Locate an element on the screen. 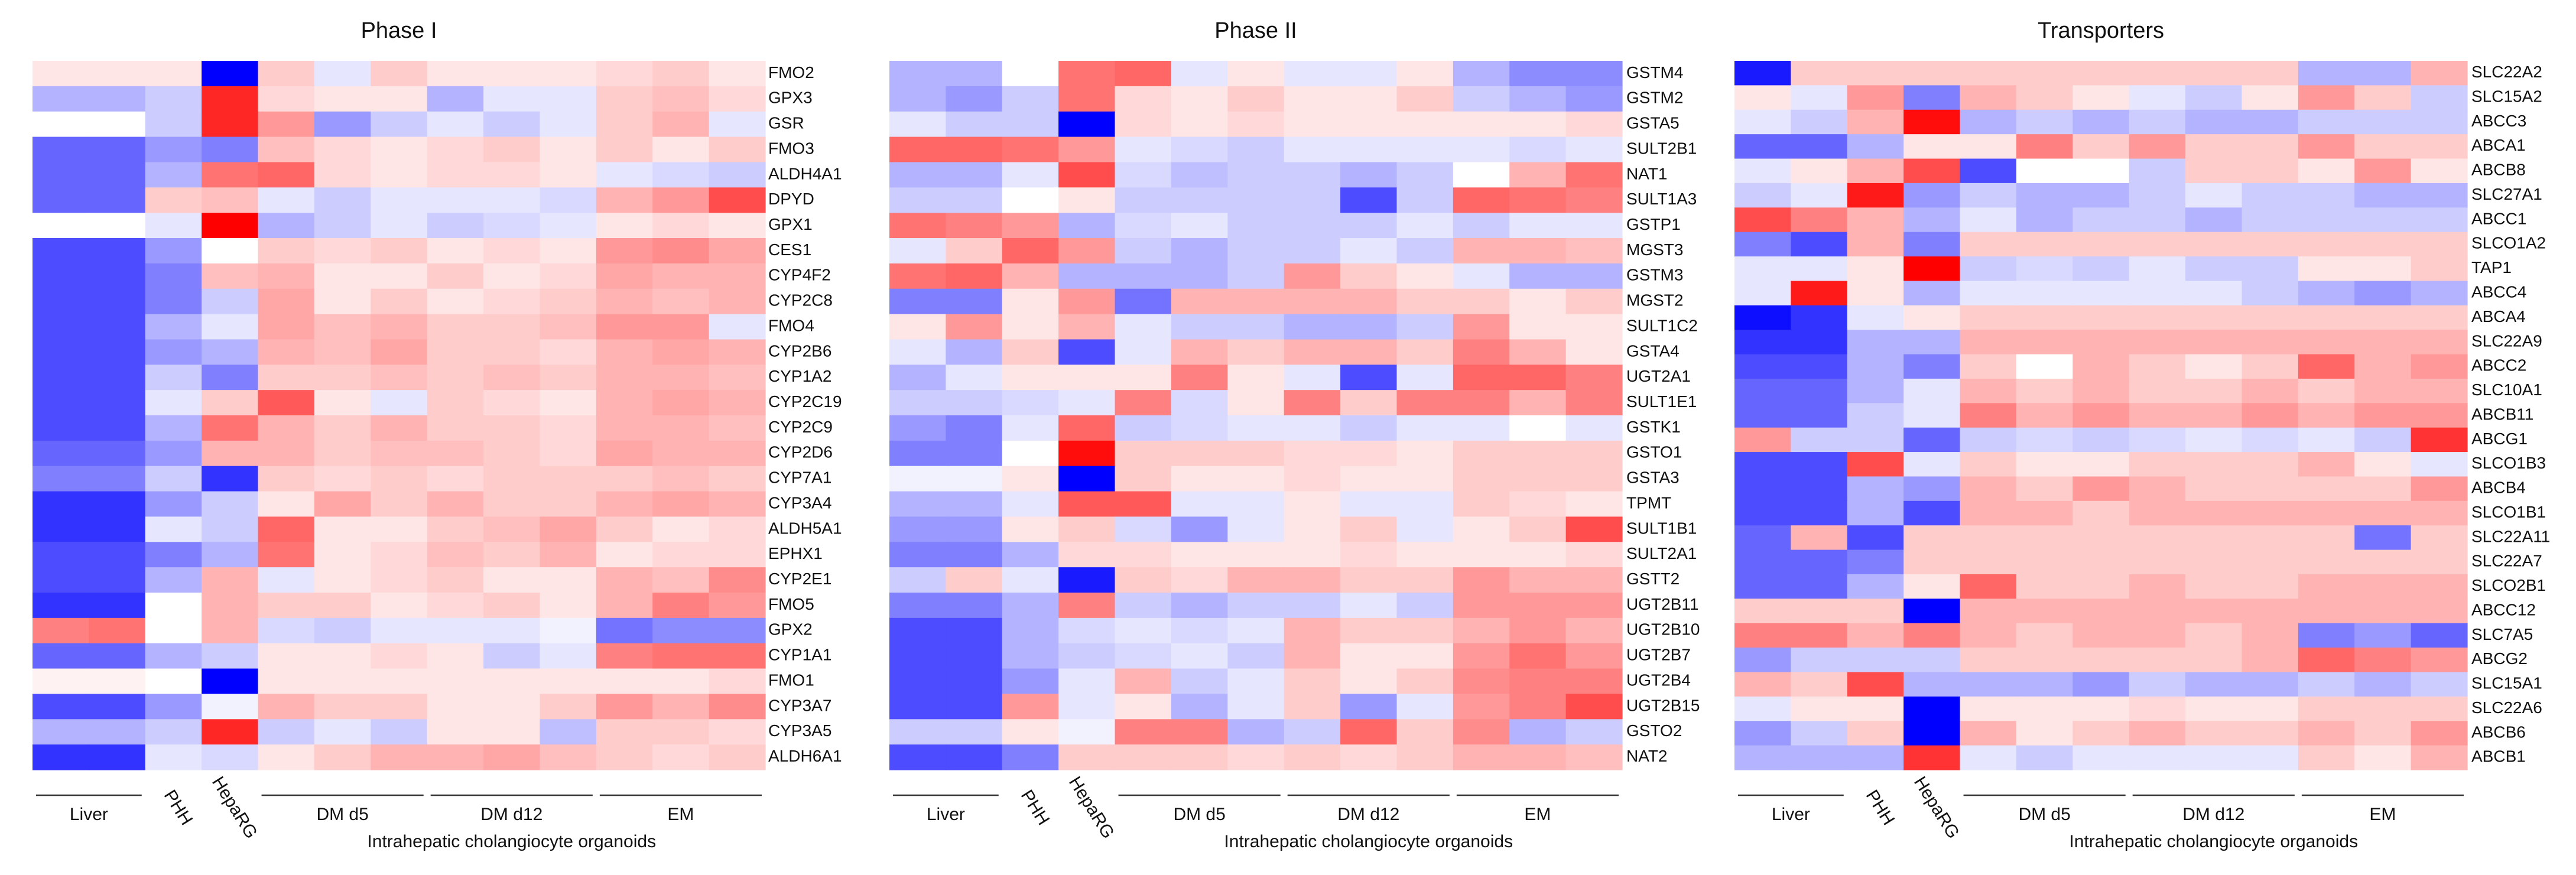  column-group-label: PHH is located at coordinates (178, 807).